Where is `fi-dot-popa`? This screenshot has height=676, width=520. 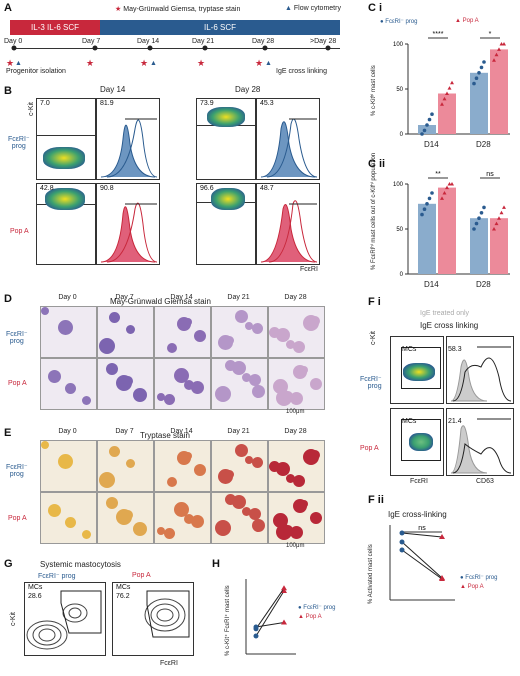
fi-dot-popa is located at coordinates (417, 442).